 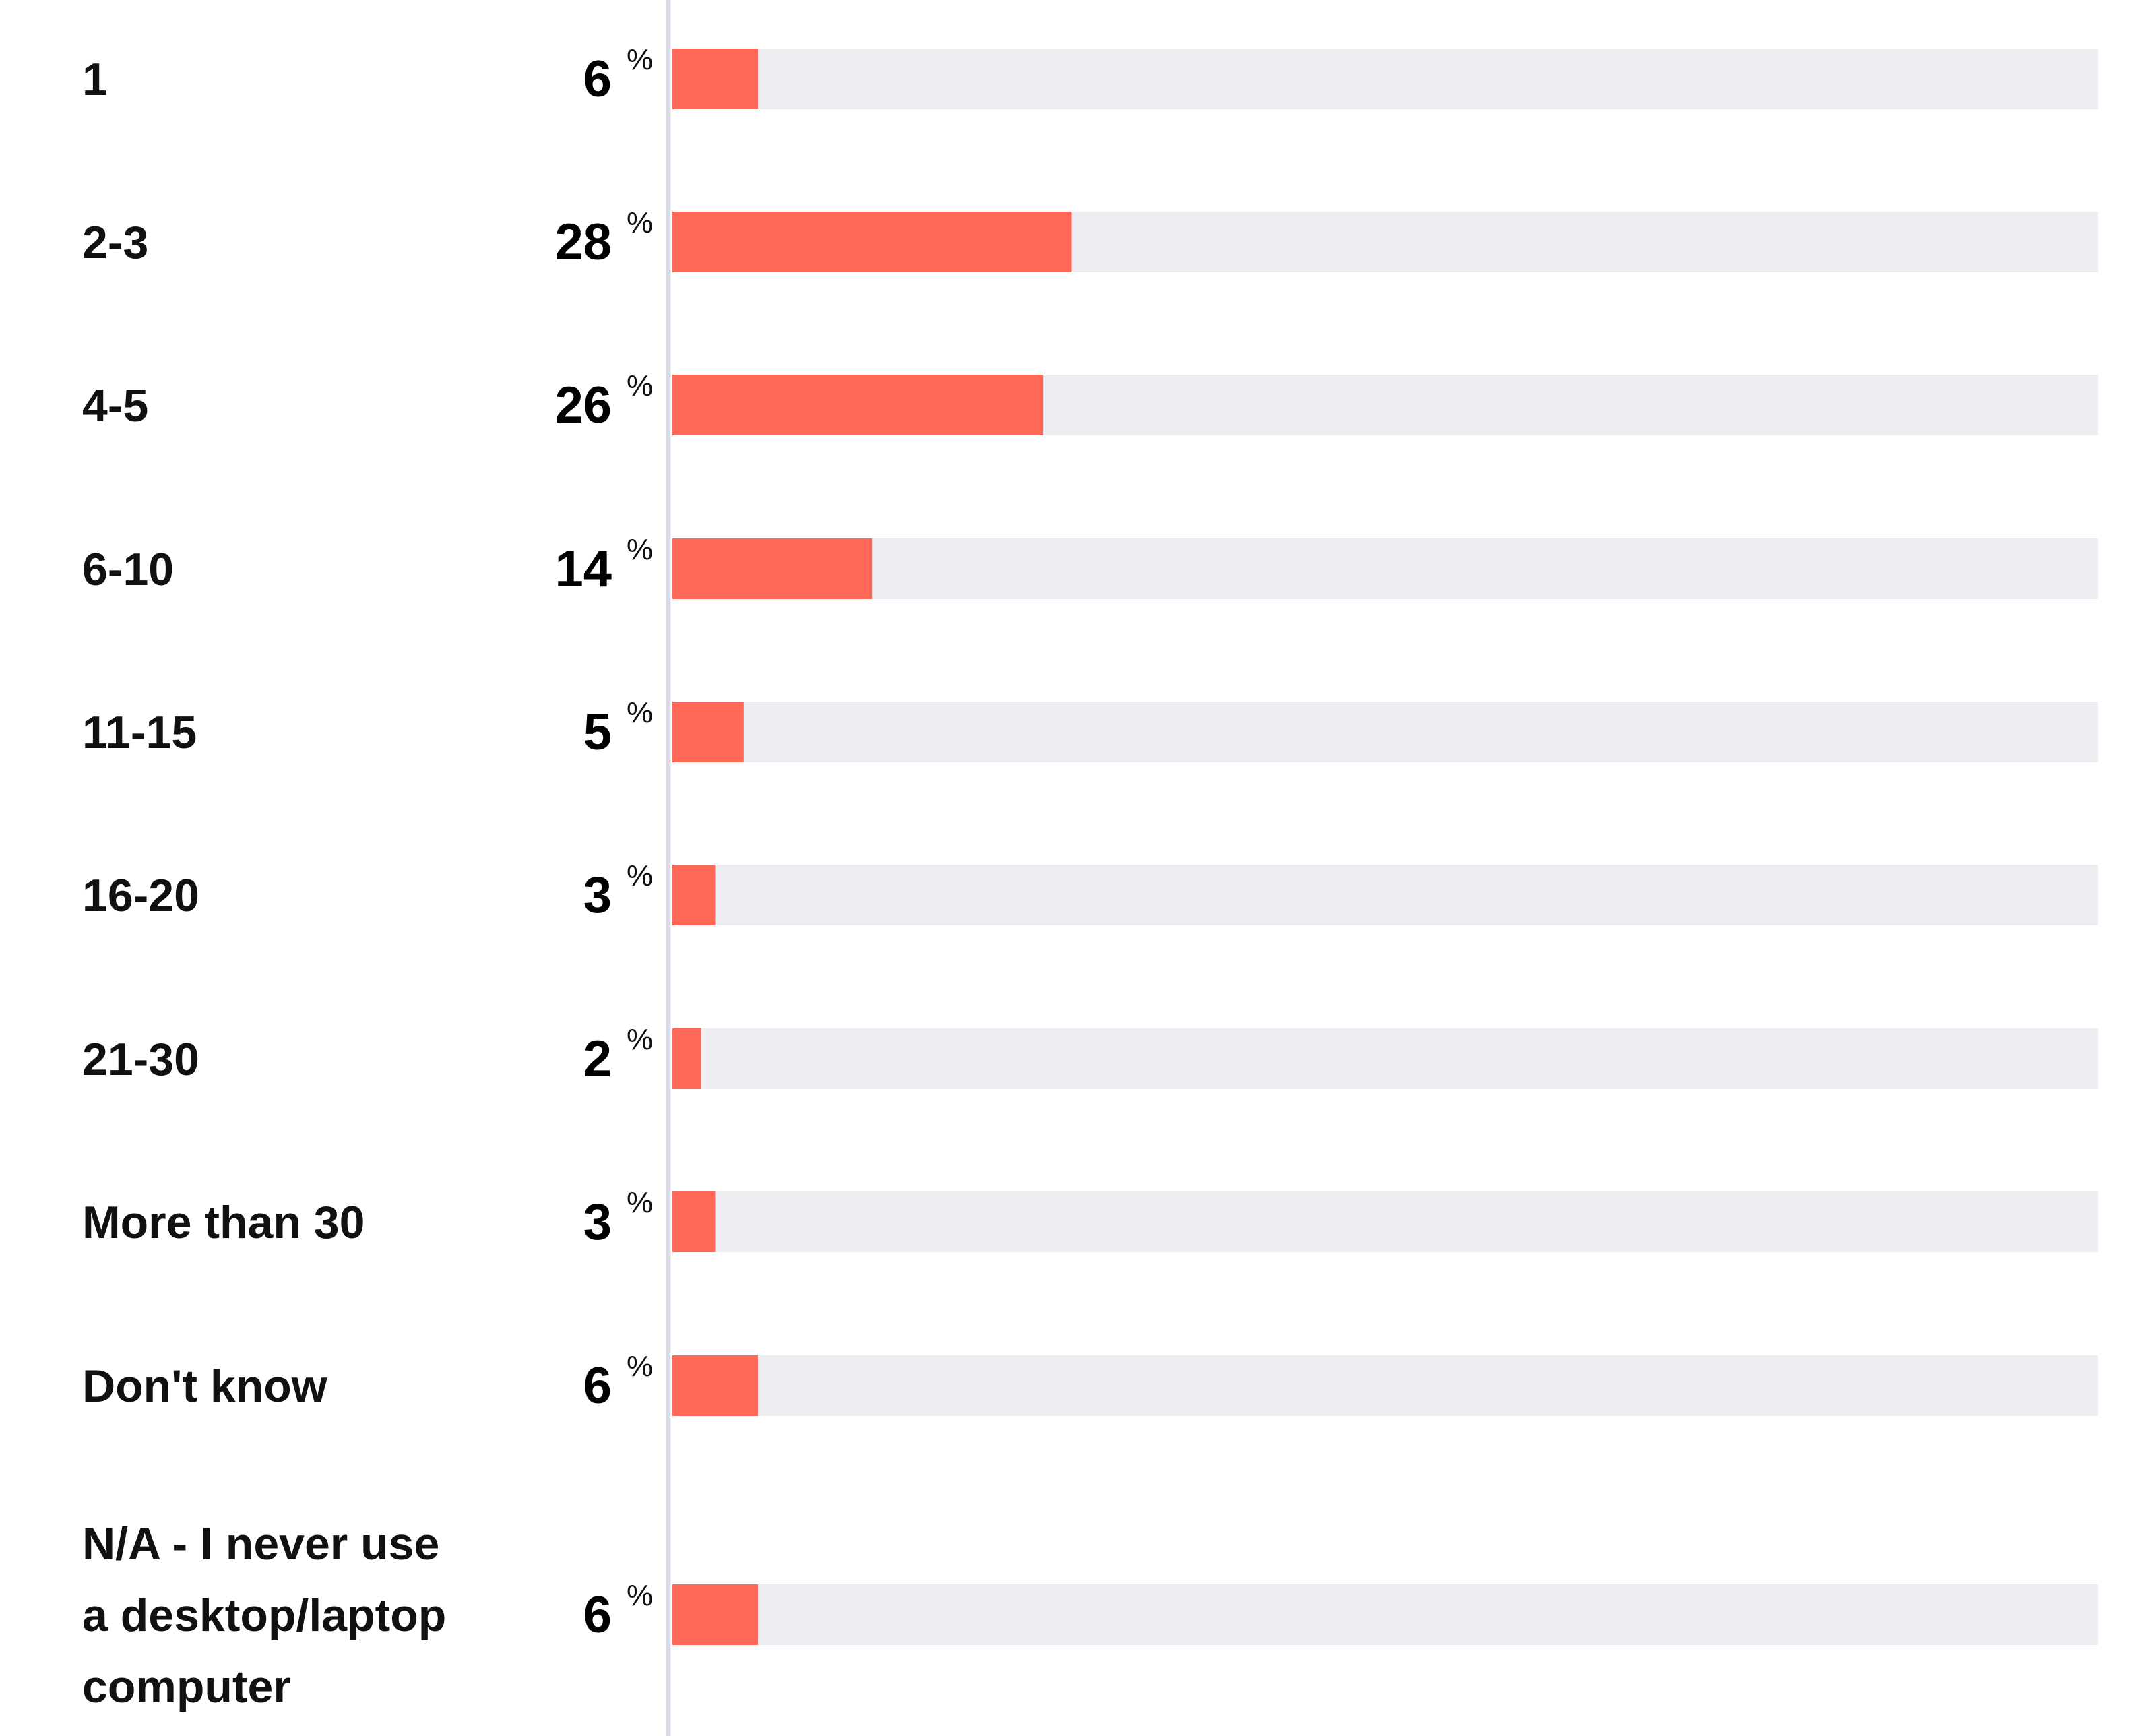 What do you see at coordinates (140, 1059) in the screenshot?
I see `category-label: 21-30` at bounding box center [140, 1059].